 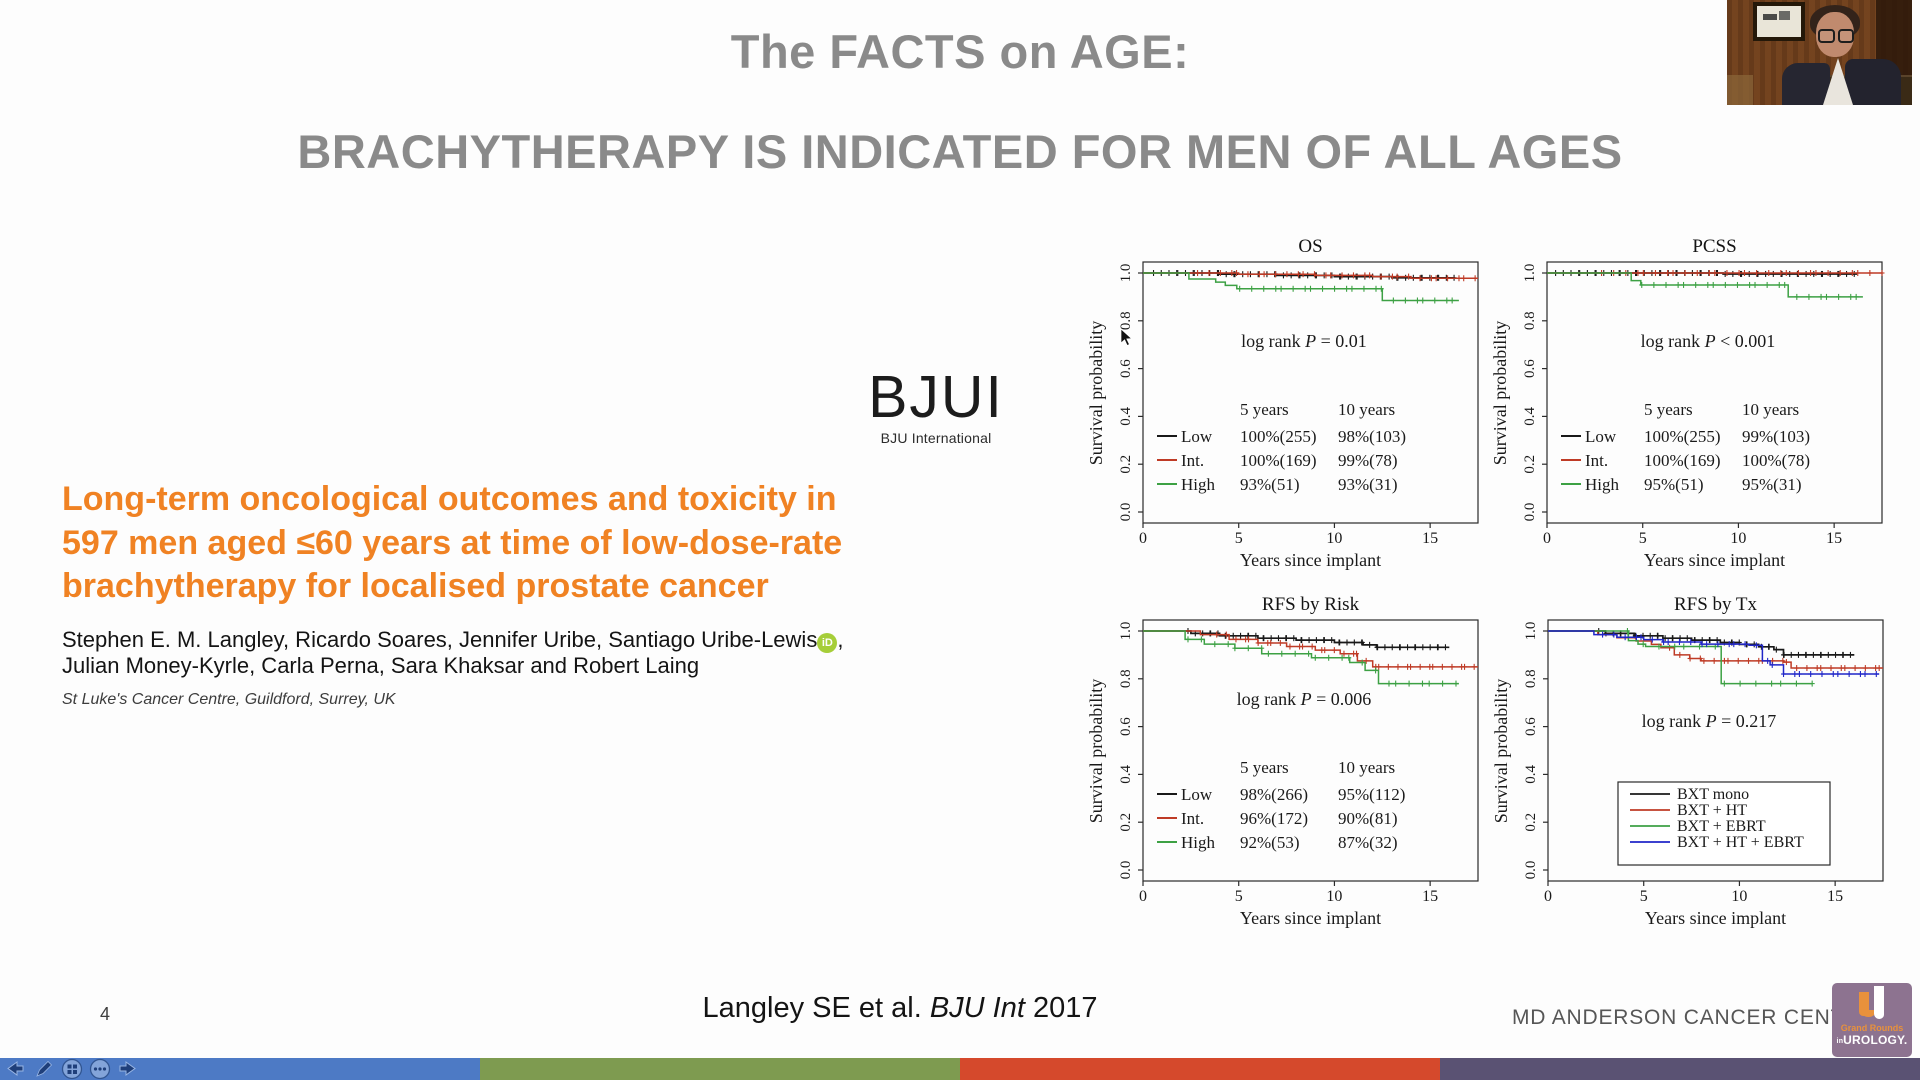 What do you see at coordinates (720, 1069) in the screenshot?
I see `bottom-bar-segment-green` at bounding box center [720, 1069].